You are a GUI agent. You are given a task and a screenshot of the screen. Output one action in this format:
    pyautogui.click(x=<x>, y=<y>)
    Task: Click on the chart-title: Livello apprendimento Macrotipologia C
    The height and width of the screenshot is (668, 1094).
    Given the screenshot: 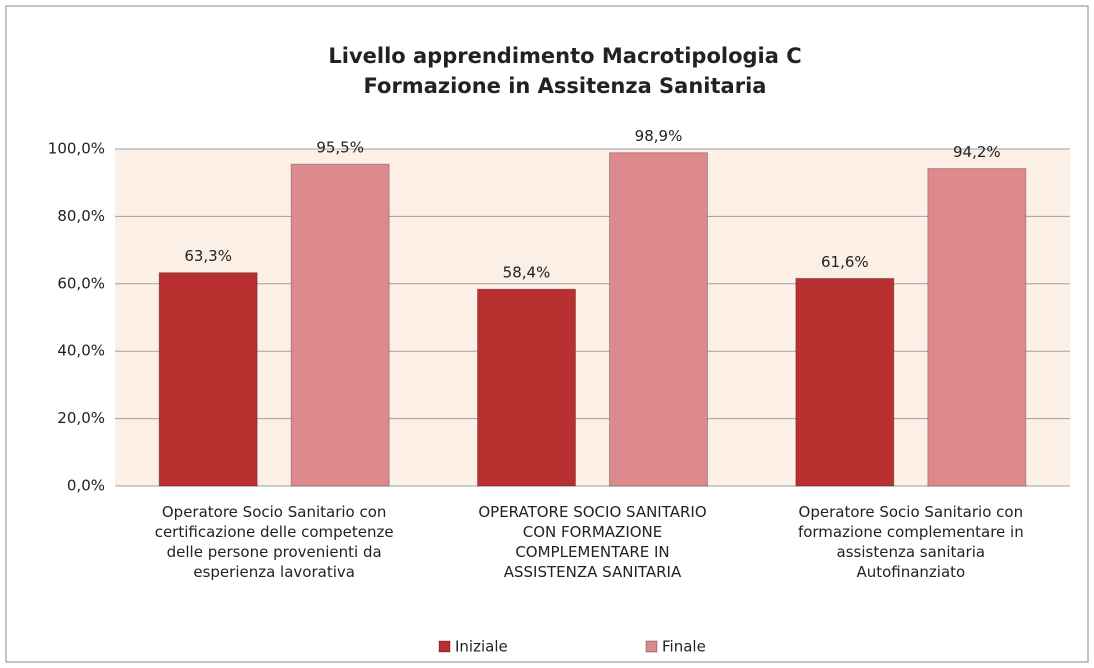 What is the action you would take?
    pyautogui.click(x=564, y=56)
    